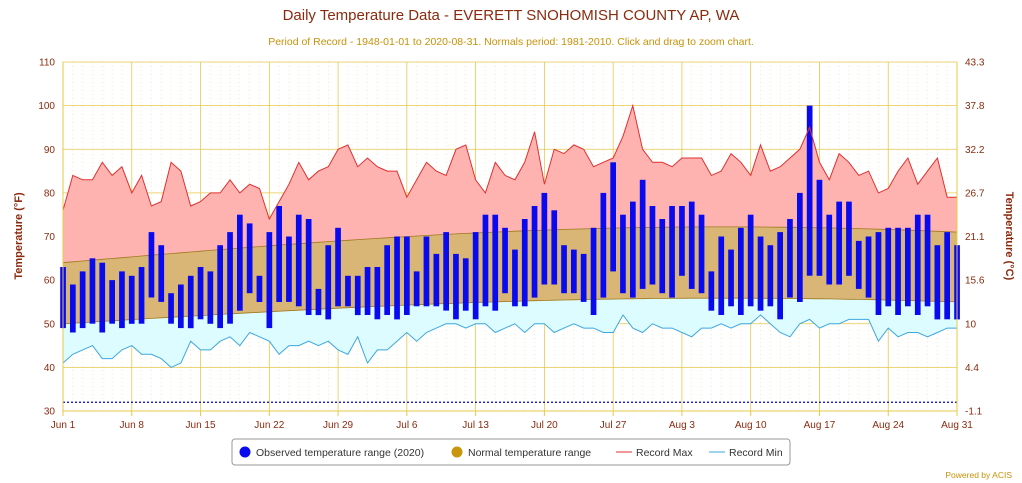 Image resolution: width=1022 pixels, height=483 pixels. I want to click on x-tick-label: Aug 3, so click(682, 425).